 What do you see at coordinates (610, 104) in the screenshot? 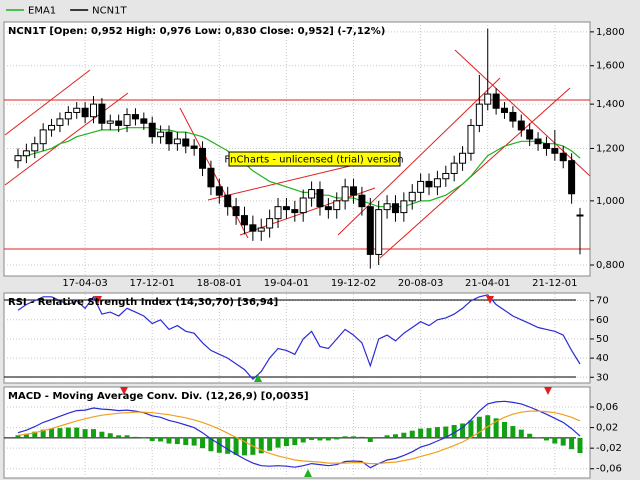
I see `y-tick-label: 1,400` at bounding box center [610, 104].